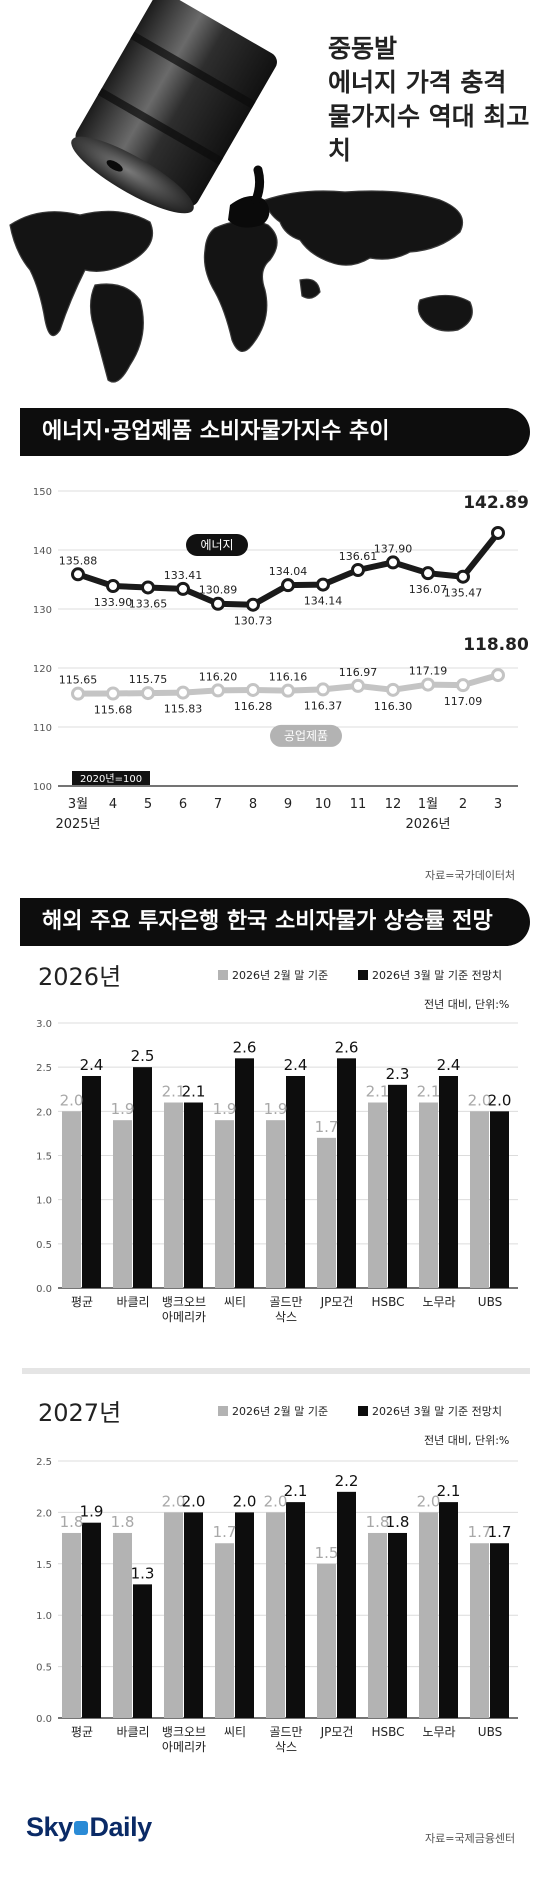  Describe the element at coordinates (80, 977) in the screenshot. I see `chart-title-2026: 2026년` at that location.